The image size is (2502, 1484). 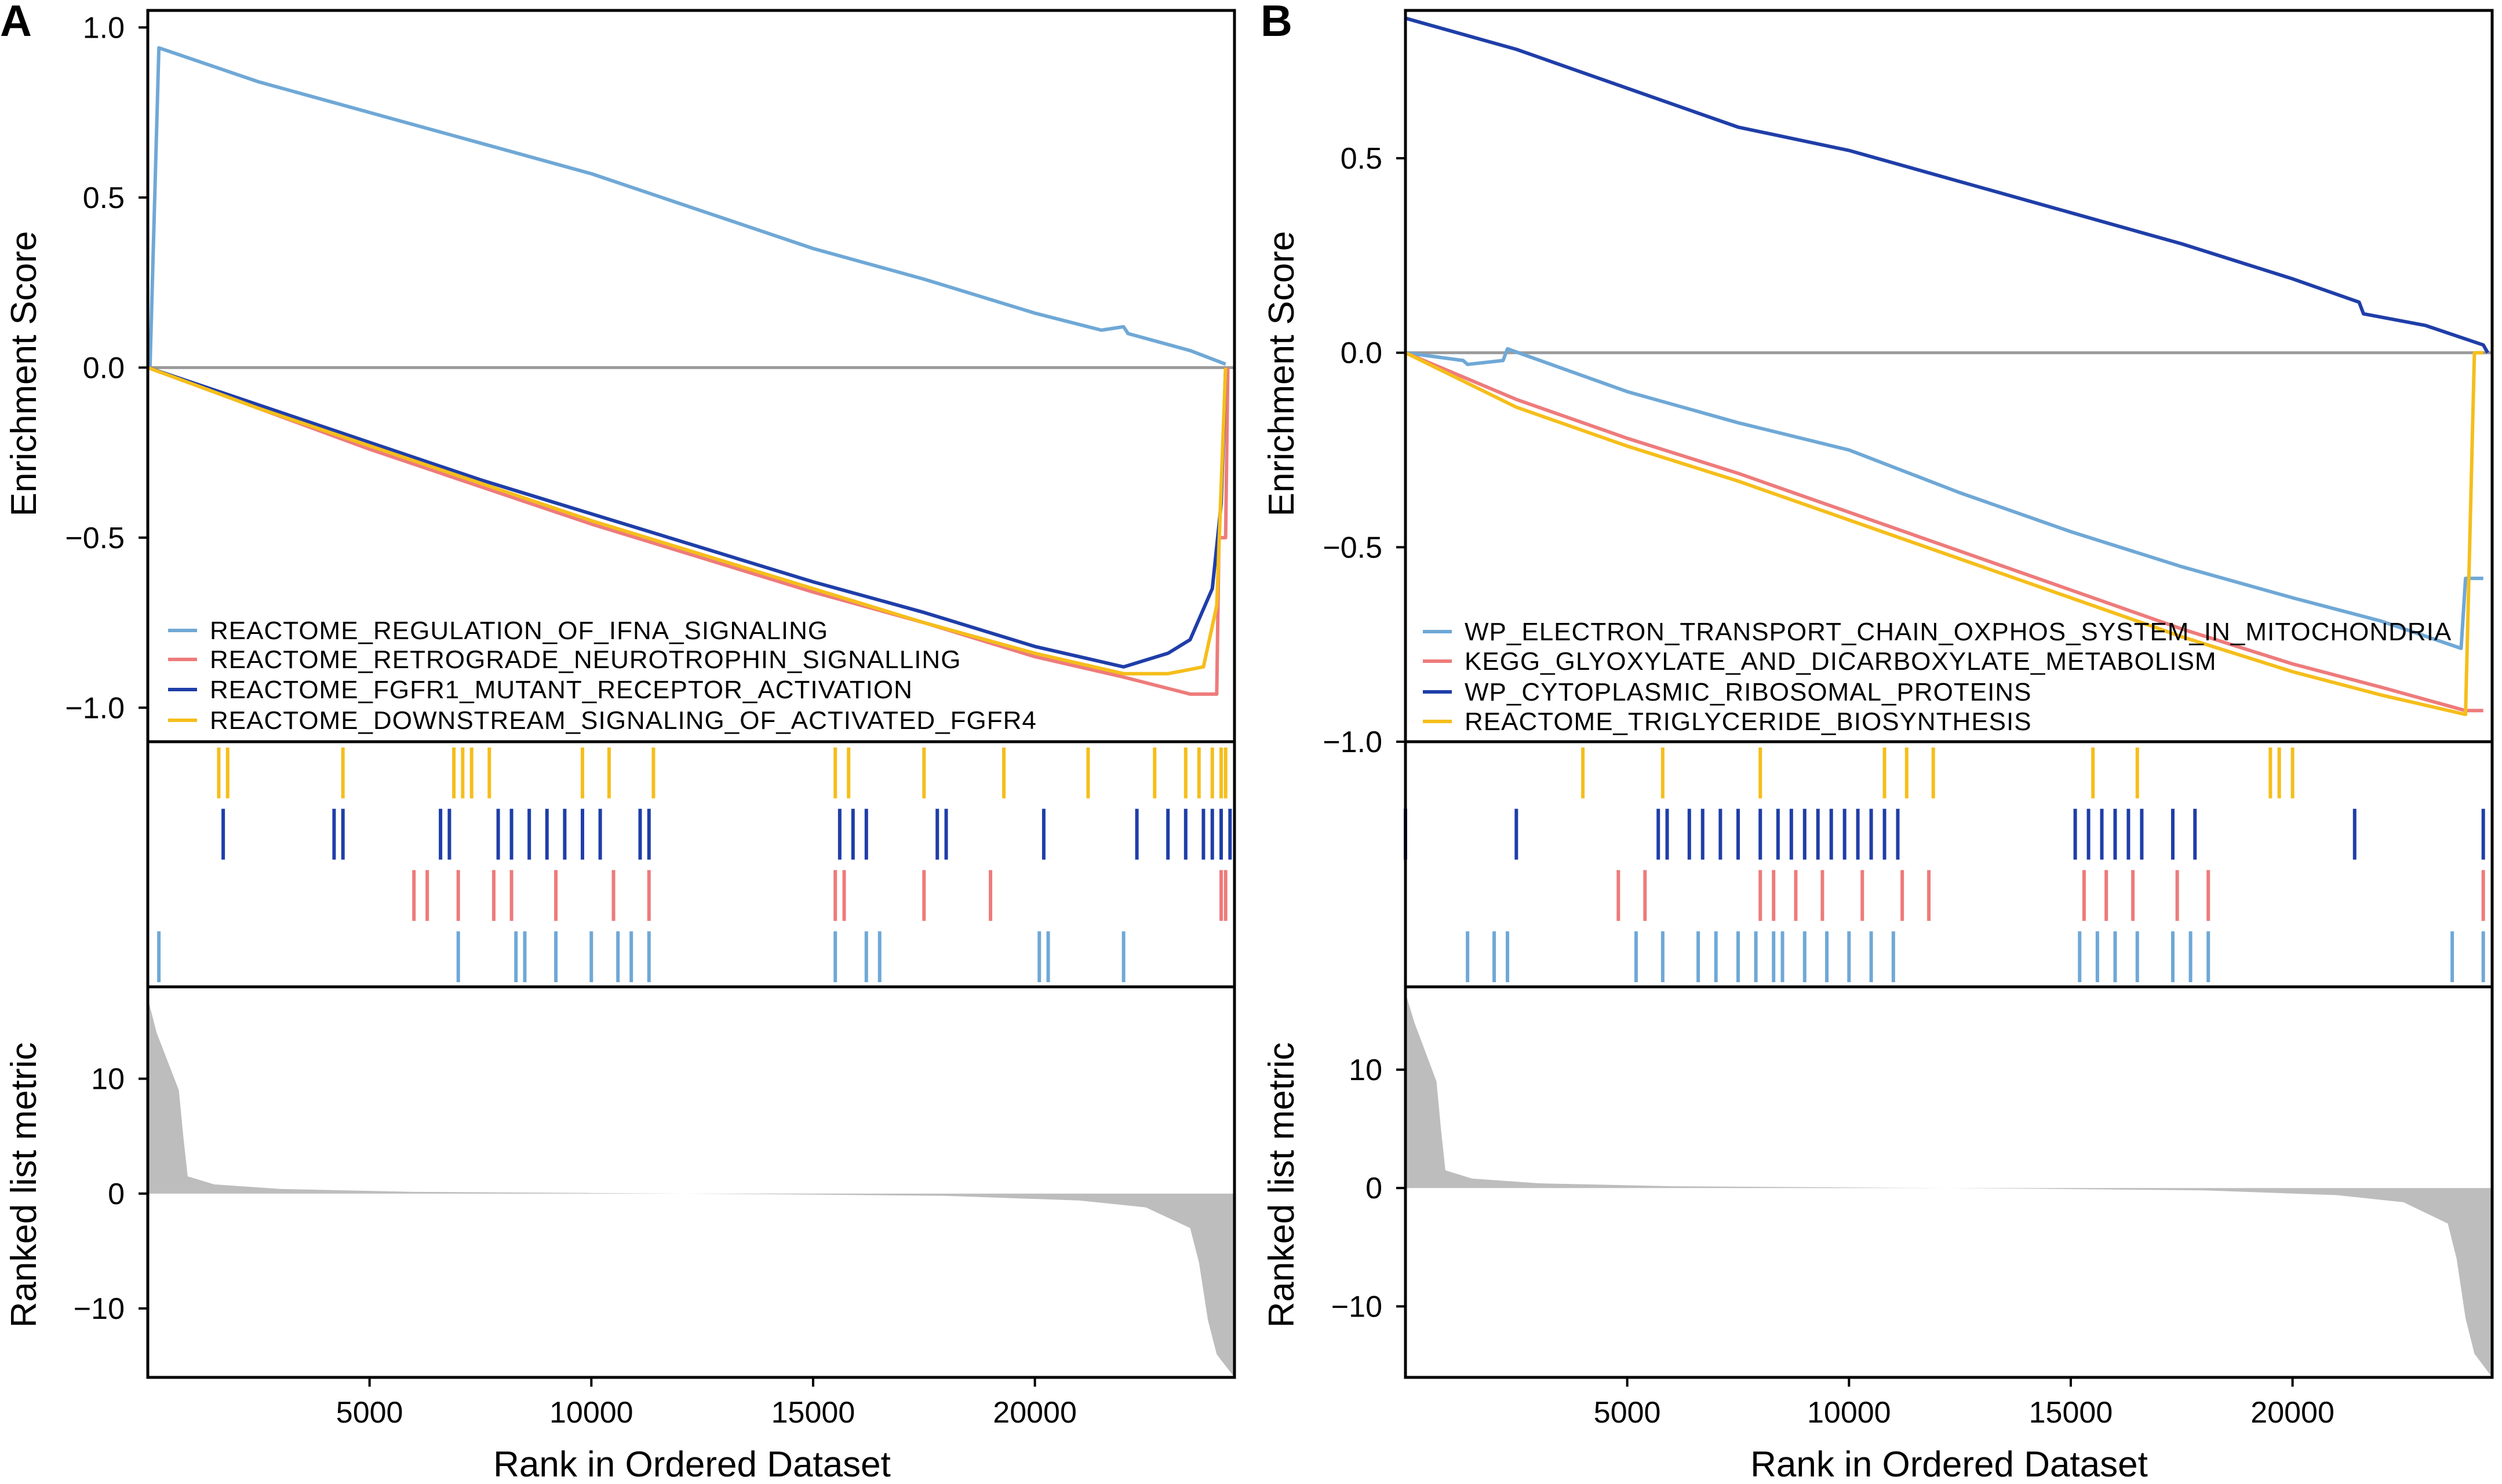 What do you see at coordinates (1373, 1188) in the screenshot?
I see `metric-ytick-label-b-2: 0` at bounding box center [1373, 1188].